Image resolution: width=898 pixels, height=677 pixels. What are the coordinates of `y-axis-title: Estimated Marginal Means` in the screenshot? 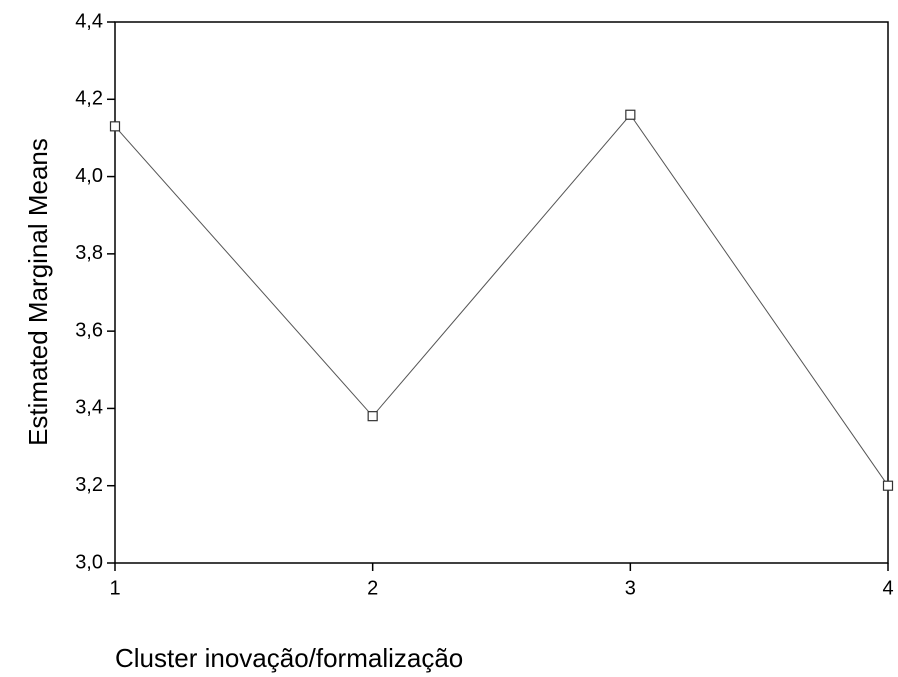 It's located at (38, 292).